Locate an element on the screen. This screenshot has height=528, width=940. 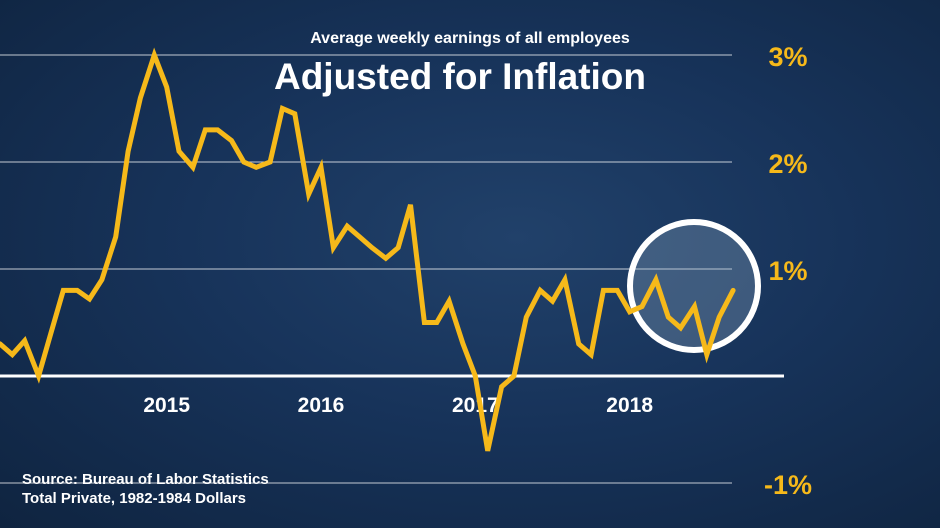
y-tick-label: 3% is located at coordinates (787, 57).